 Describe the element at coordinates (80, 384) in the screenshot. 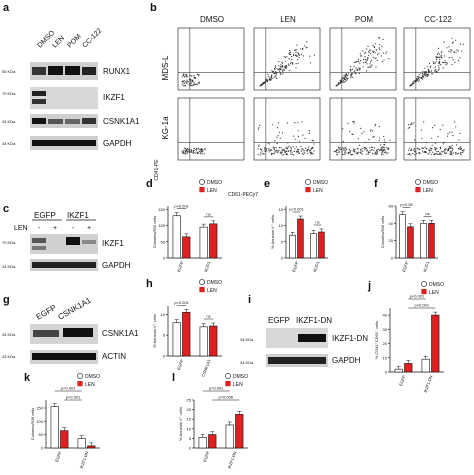

I see `legend-len-swatch` at that location.